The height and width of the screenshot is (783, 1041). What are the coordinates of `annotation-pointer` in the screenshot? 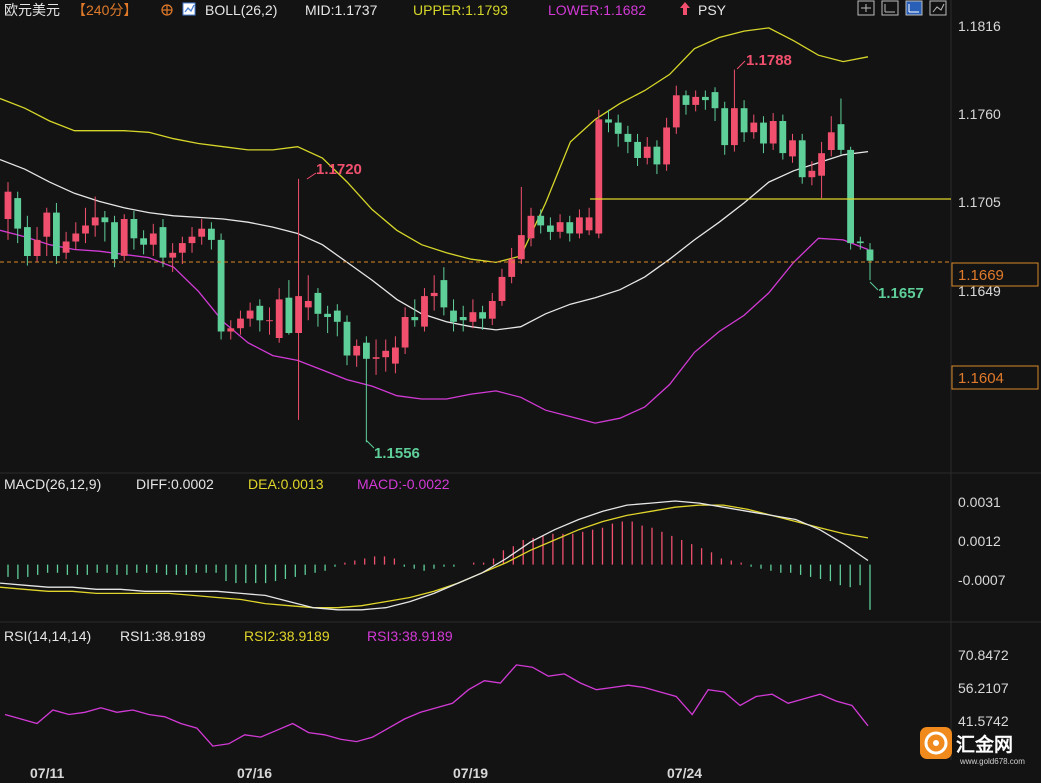 It's located at (370, 444).